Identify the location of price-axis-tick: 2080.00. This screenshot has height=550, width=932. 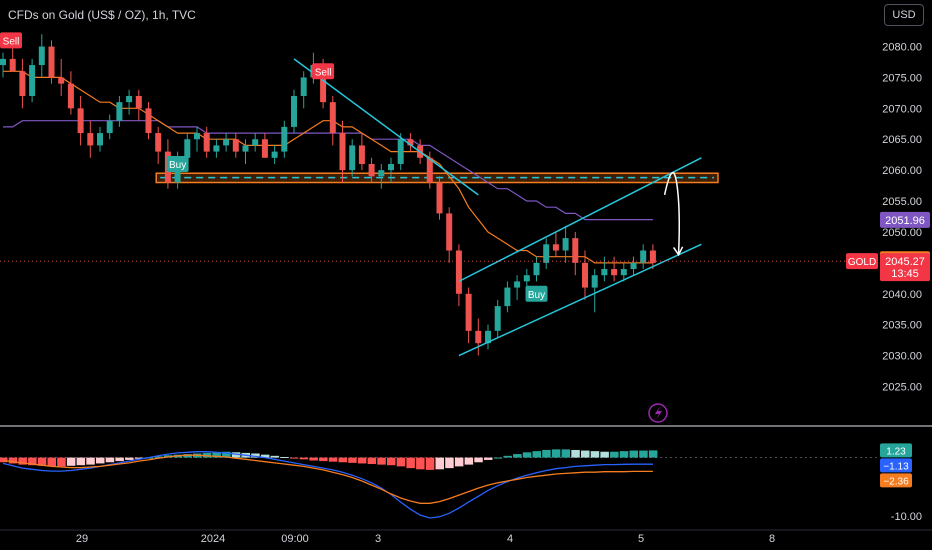
(902, 48).